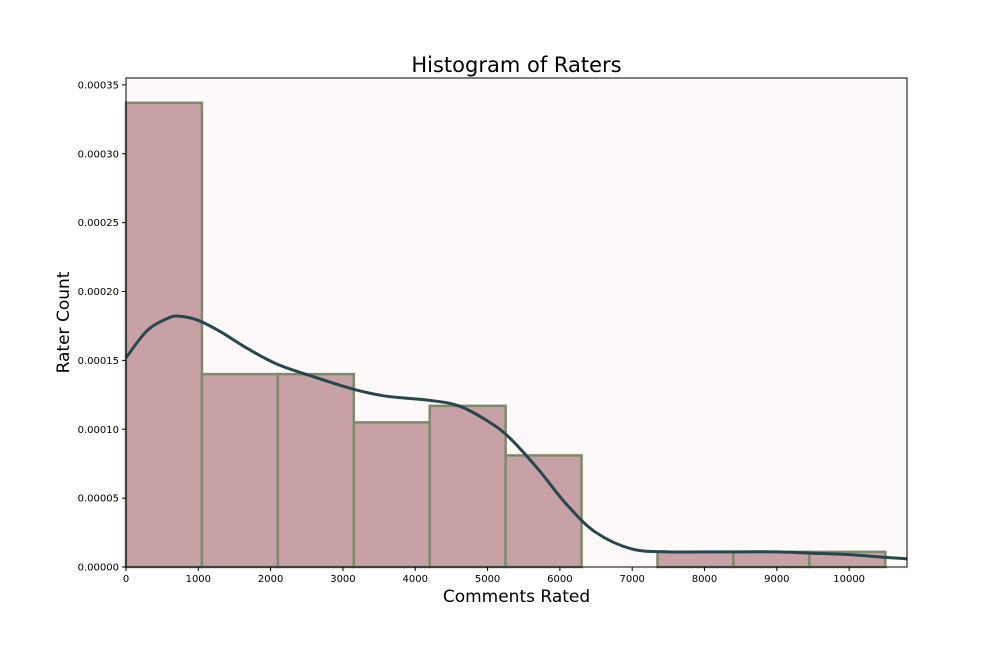 The height and width of the screenshot is (648, 1008). I want to click on y-tick-label: 0.00010, so click(98, 430).